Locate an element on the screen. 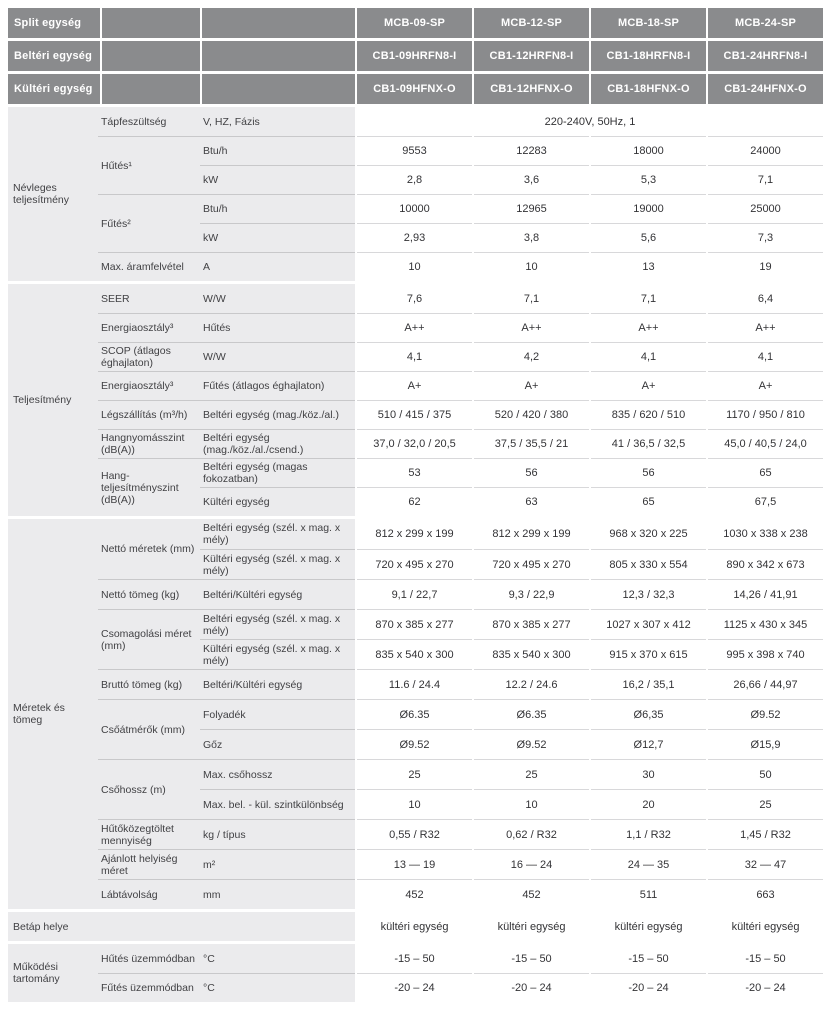 Image resolution: width=831 pixels, height=1010 pixels. spec-values: 10 10 20 25 is located at coordinates (589, 804).